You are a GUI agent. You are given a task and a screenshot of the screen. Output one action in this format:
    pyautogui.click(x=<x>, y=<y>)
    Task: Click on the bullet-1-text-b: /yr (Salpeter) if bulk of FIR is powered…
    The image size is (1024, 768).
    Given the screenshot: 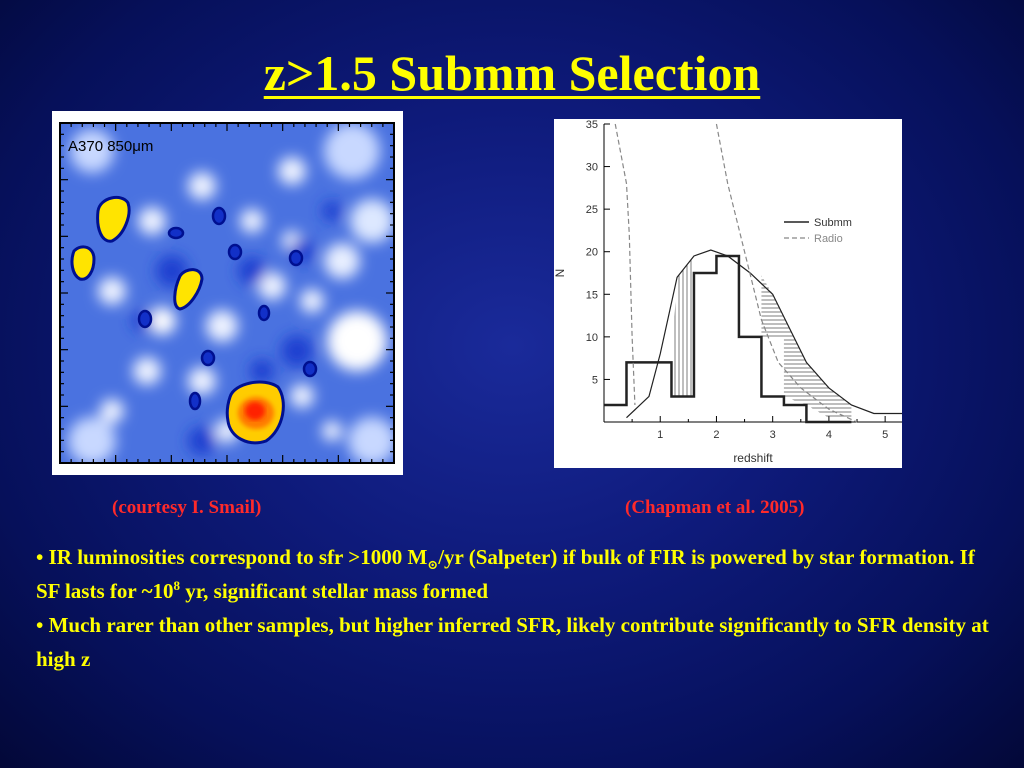 What is the action you would take?
    pyautogui.click(x=505, y=574)
    